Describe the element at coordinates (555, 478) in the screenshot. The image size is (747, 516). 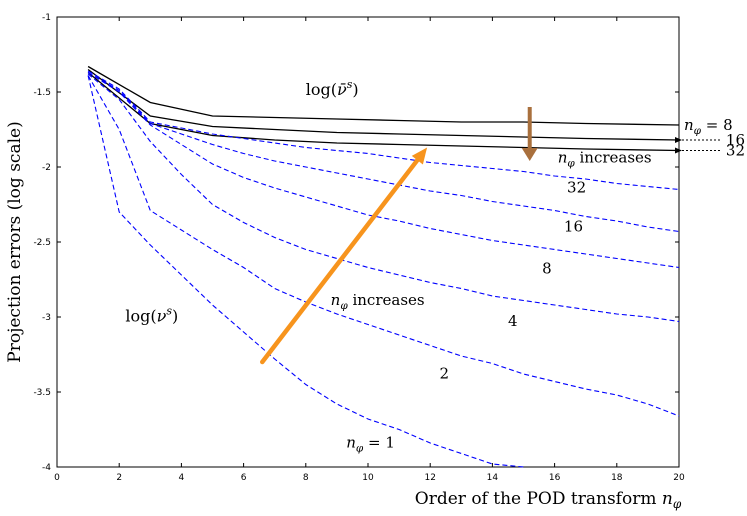
I see `x-tick-label: 16` at that location.